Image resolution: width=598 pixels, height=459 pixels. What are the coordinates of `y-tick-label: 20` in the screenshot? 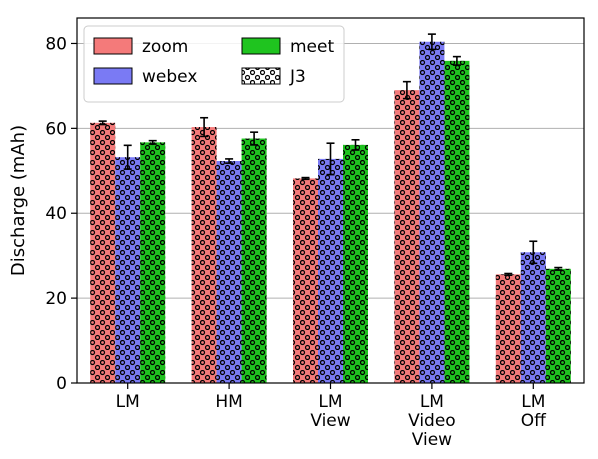 It's located at (56, 299).